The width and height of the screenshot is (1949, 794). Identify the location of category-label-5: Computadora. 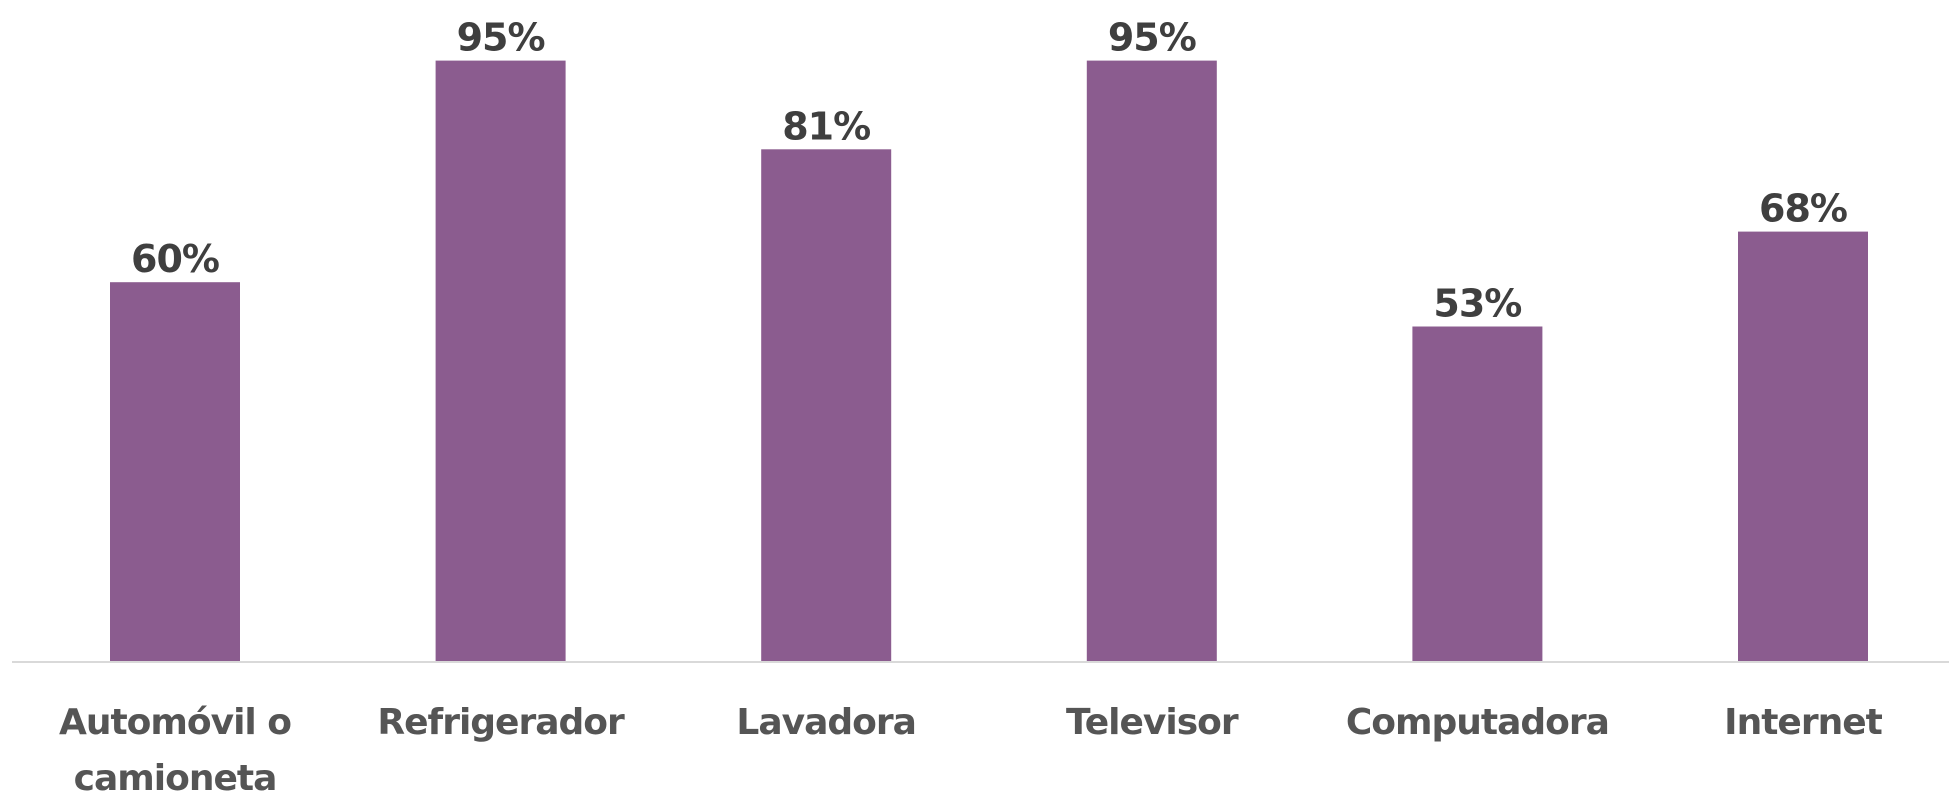
(1477, 722).